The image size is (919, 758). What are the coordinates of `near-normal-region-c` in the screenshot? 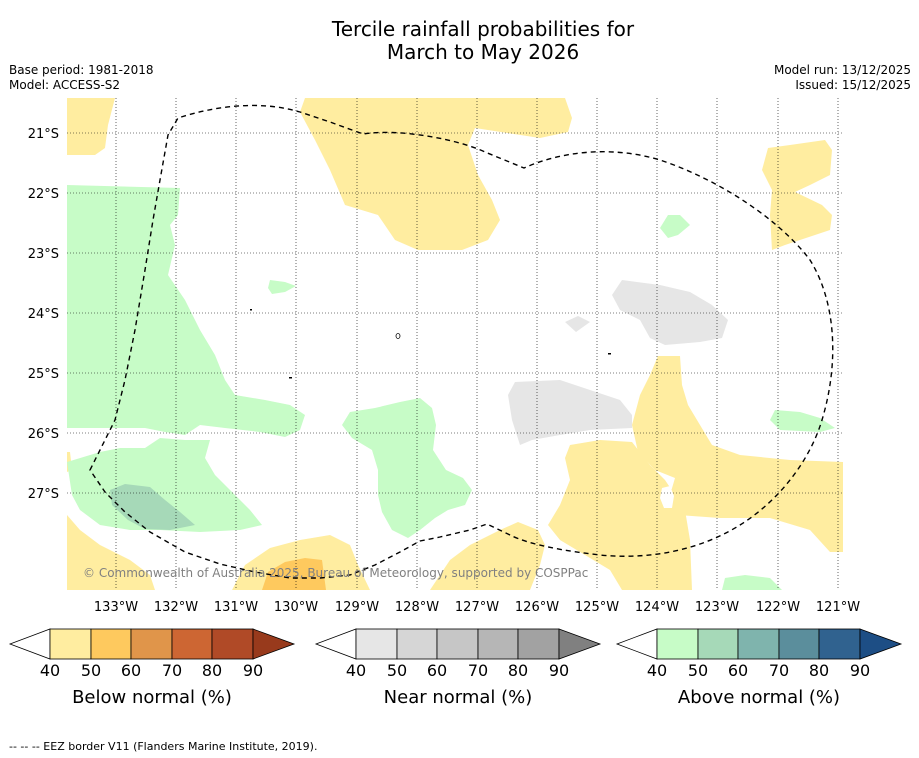 It's located at (577, 324).